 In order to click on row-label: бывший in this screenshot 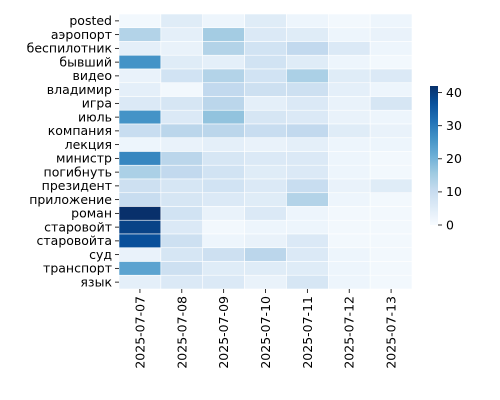, I will do `click(85, 61)`.